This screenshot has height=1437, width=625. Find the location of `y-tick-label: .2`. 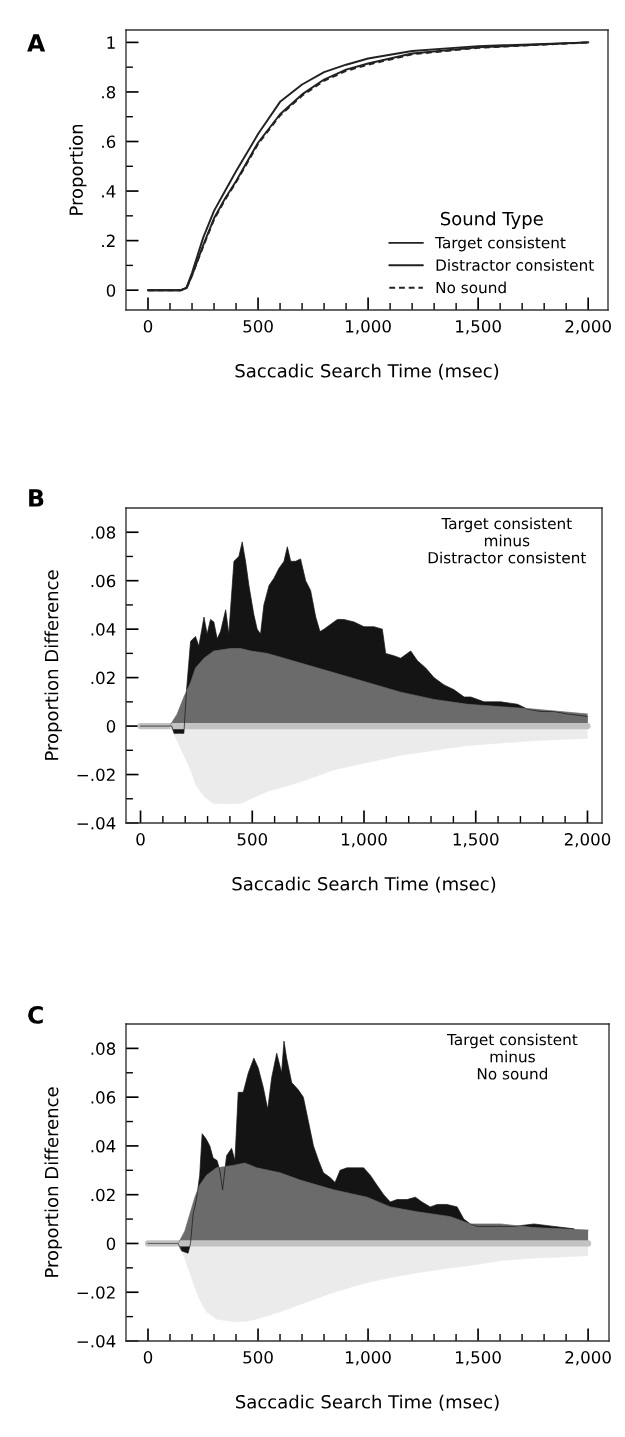

y-tick-label: .2 is located at coordinates (108, 240).